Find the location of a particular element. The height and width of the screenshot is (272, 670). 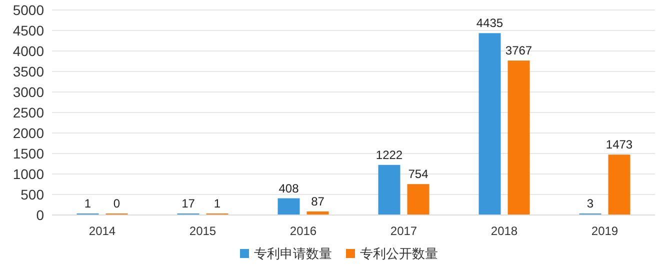

y-tick-label: 1500 is located at coordinates (28, 154).